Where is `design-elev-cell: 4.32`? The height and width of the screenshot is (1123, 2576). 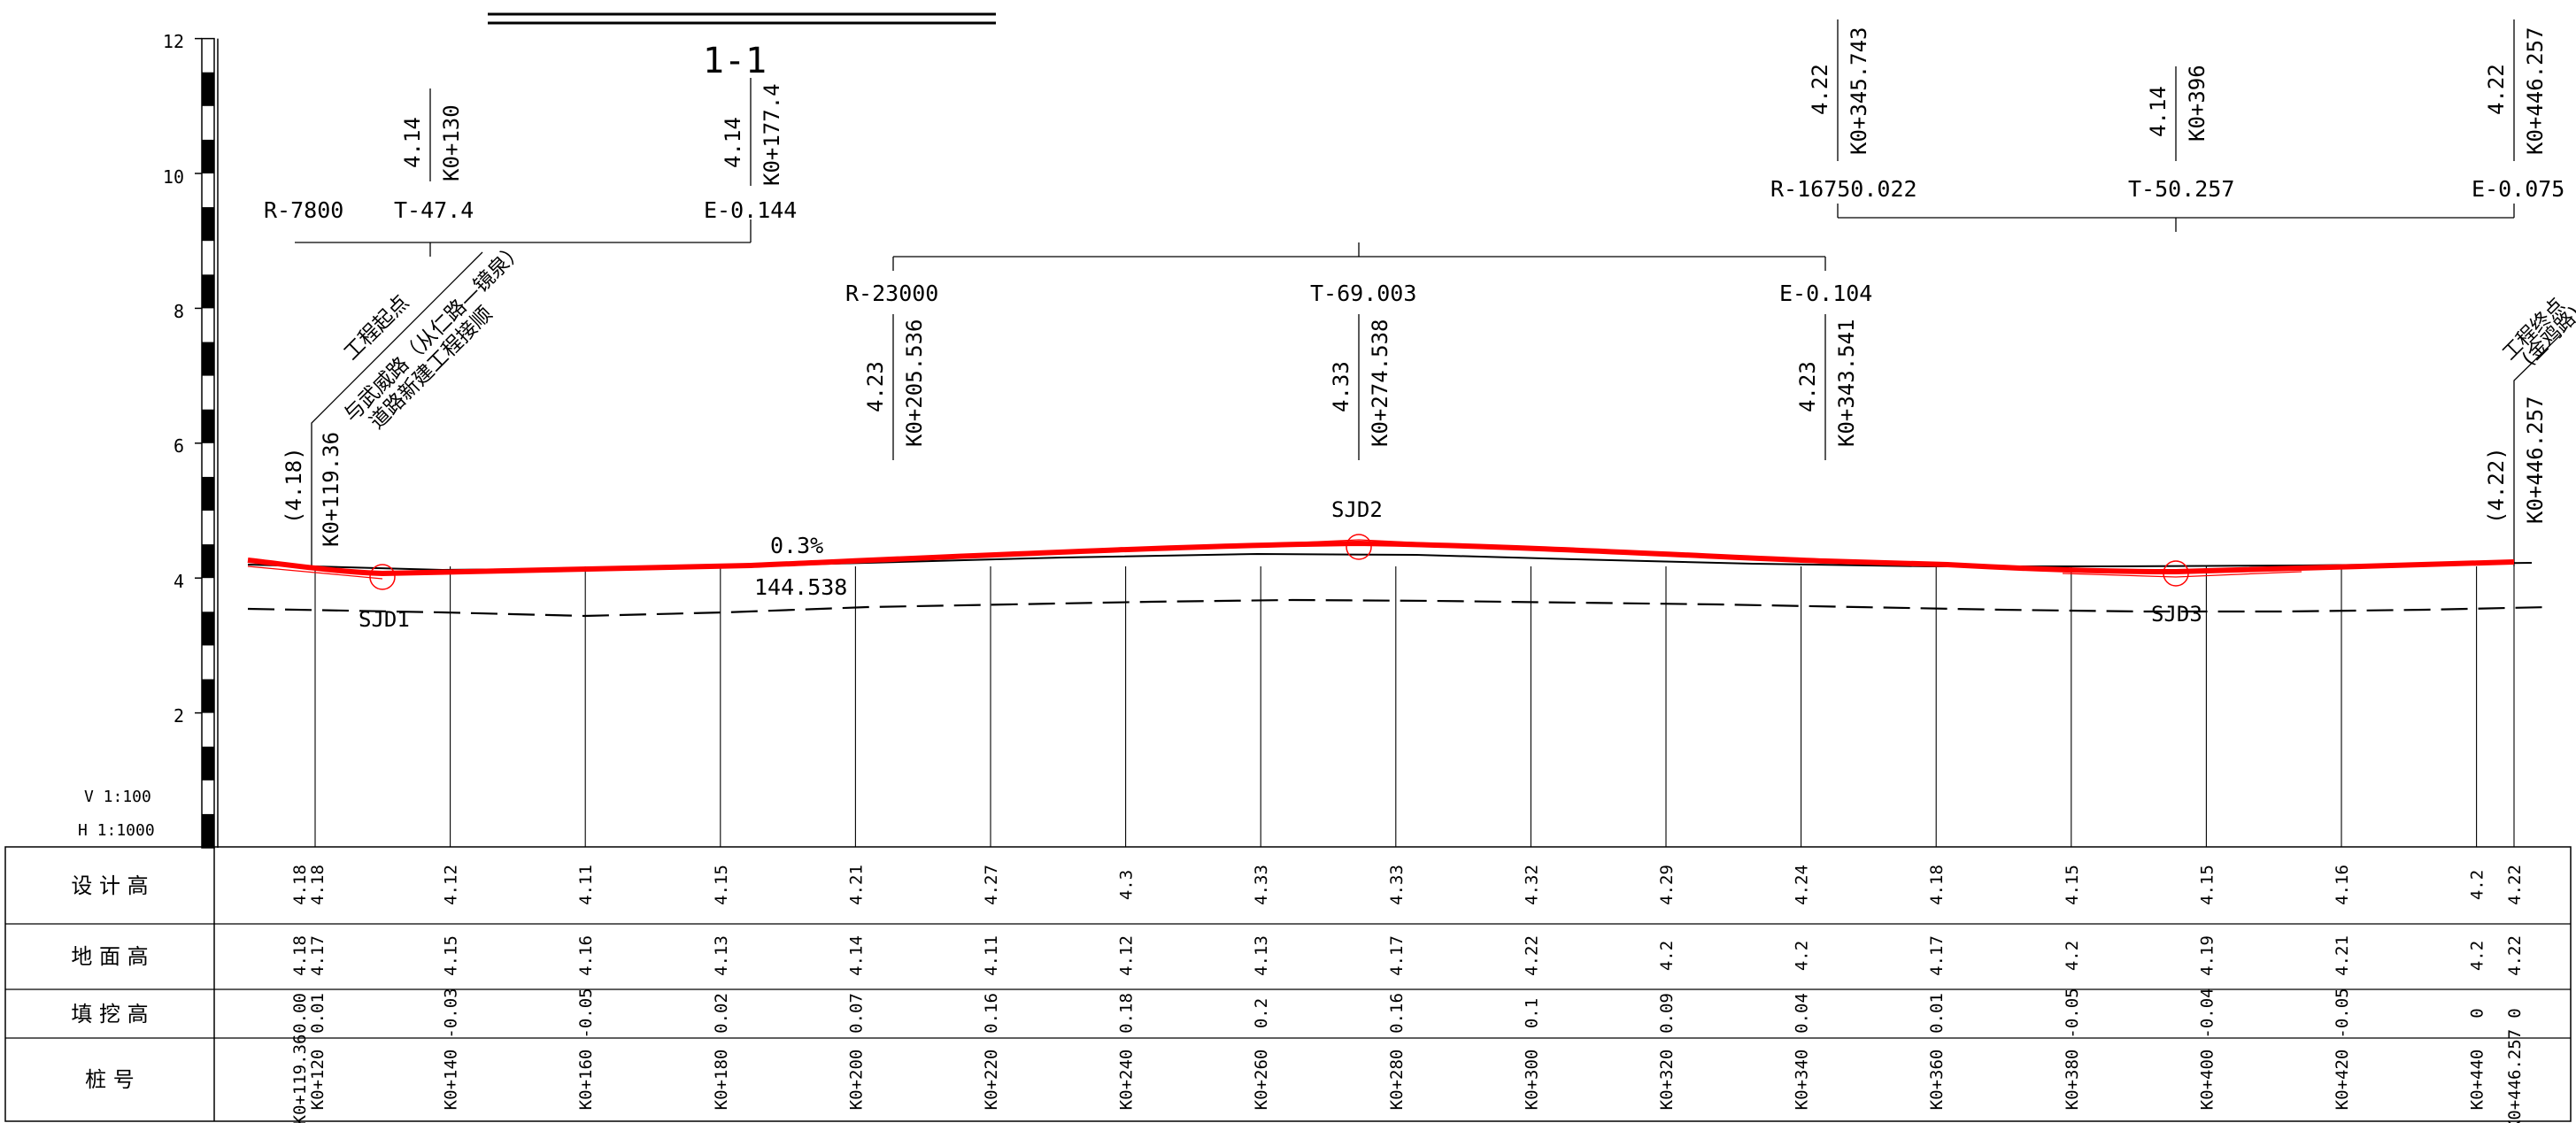 design-elev-cell: 4.32 is located at coordinates (1531, 885).